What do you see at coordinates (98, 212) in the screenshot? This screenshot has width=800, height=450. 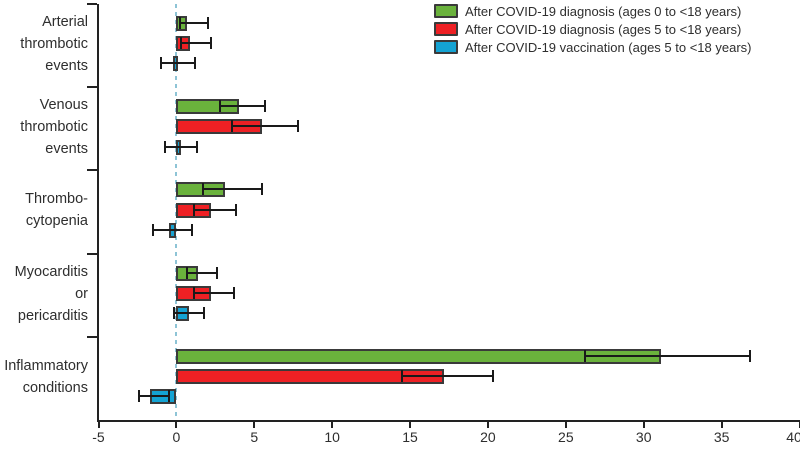 I see `y-axis` at bounding box center [98, 212].